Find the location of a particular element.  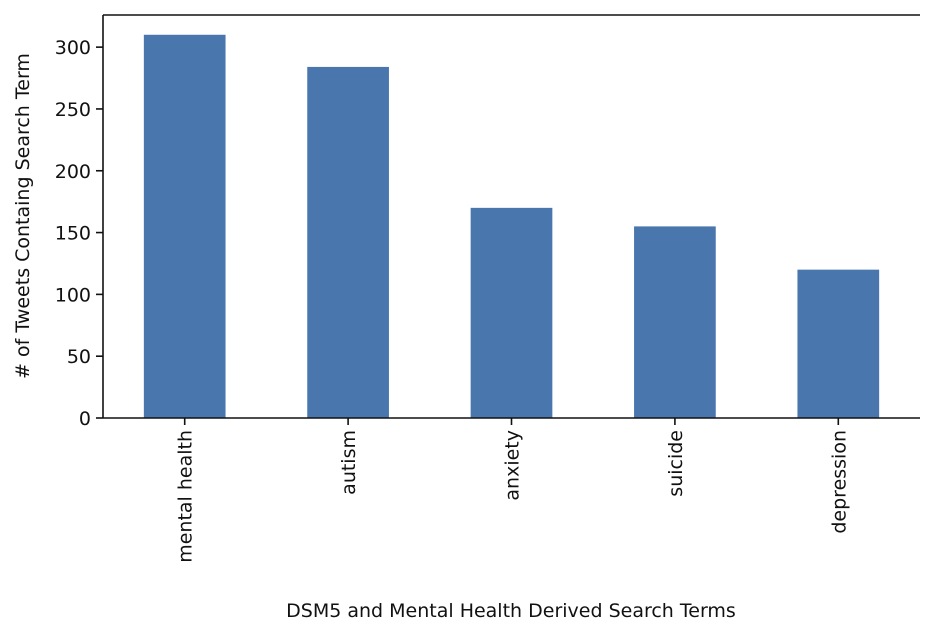

y-tick-label: 50 is located at coordinates (79, 357).